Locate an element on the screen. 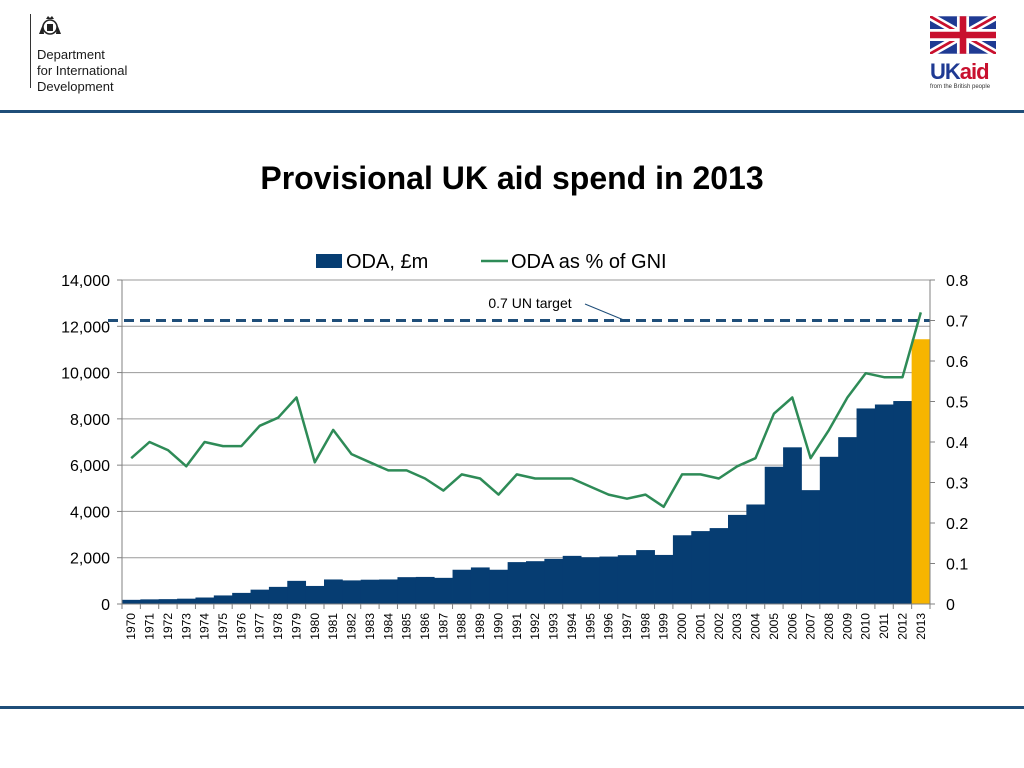 Image resolution: width=1024 pixels, height=768 pixels. x-axis-tick-label: 2004 is located at coordinates (756, 626).